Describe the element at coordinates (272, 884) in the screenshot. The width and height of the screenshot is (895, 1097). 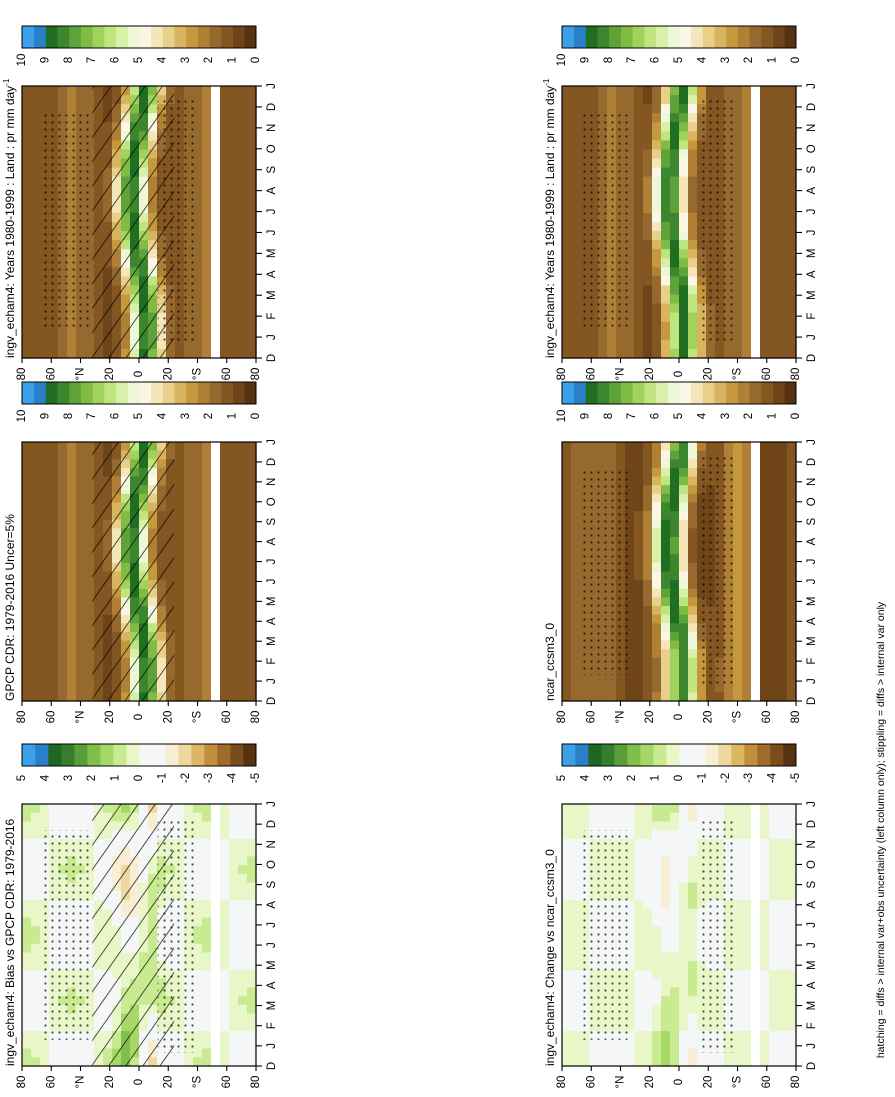
I see `x-tick-label: S` at that location.